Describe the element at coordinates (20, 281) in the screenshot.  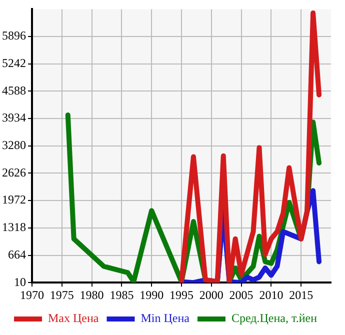
I see `y-tick-label: 10` at that location.